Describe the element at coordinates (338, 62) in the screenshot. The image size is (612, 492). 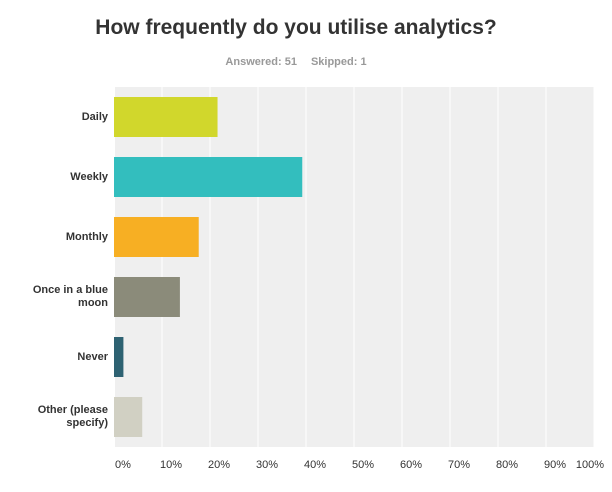
I see `skipped-count: Skipped: 1` at that location.